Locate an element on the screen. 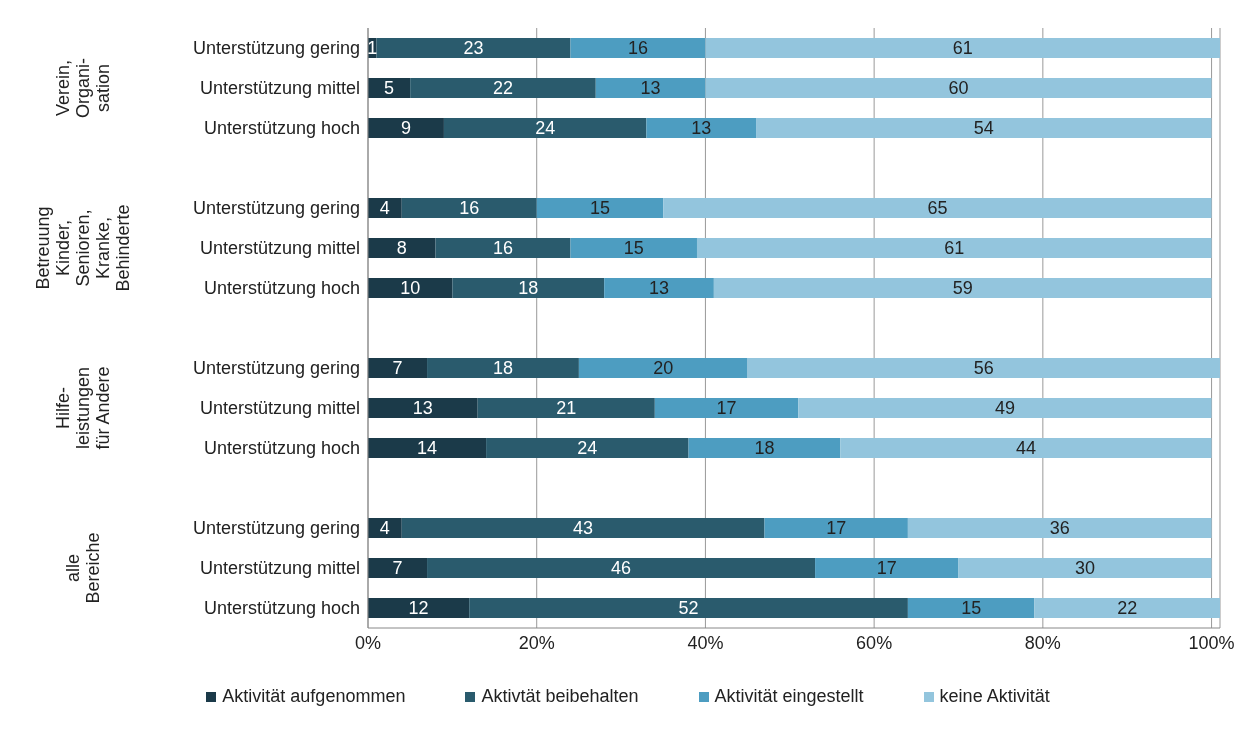 The image size is (1258, 735). data-label: 23 is located at coordinates (473, 48).